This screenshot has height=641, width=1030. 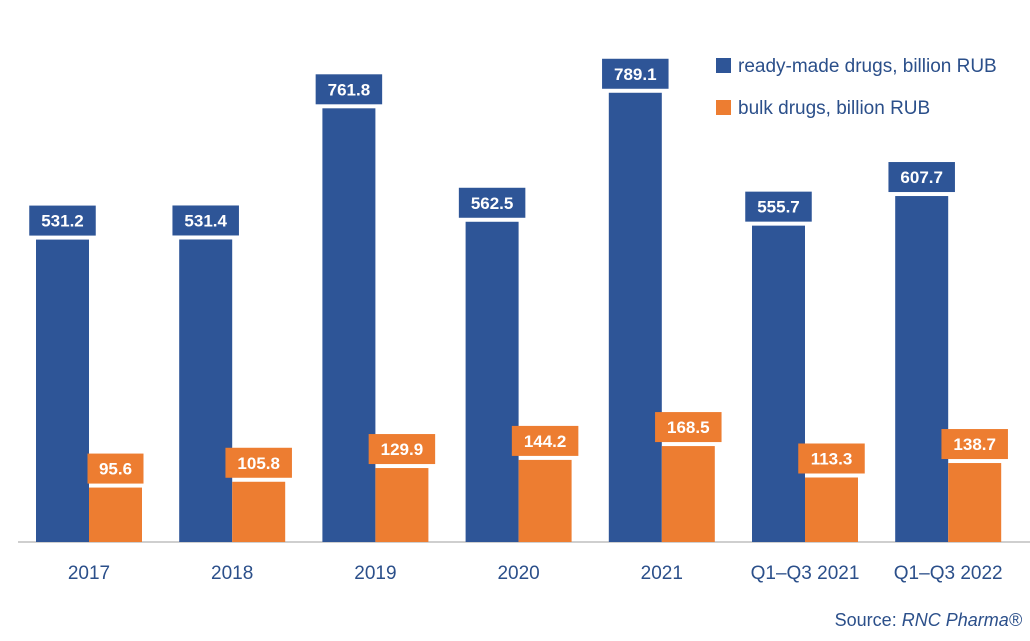 What do you see at coordinates (375, 573) in the screenshot?
I see `x-tick-label: 2019` at bounding box center [375, 573].